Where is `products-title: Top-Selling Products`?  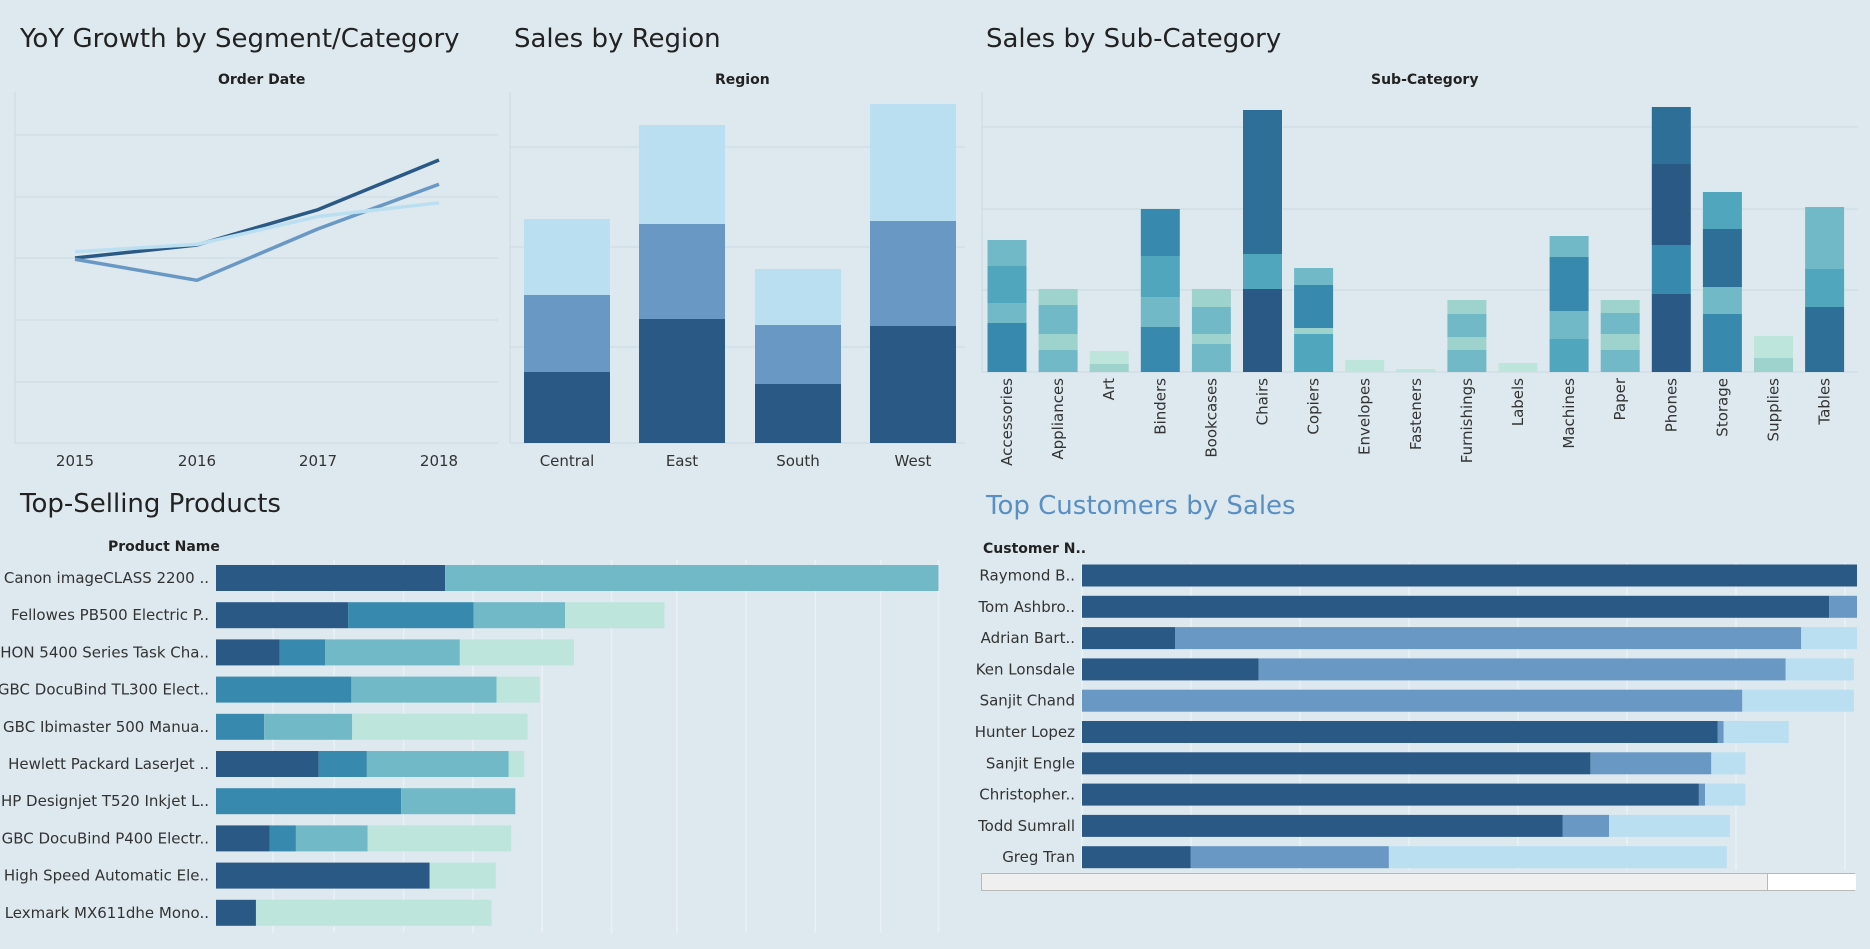
products-title: Top-Selling Products is located at coordinates (150, 504).